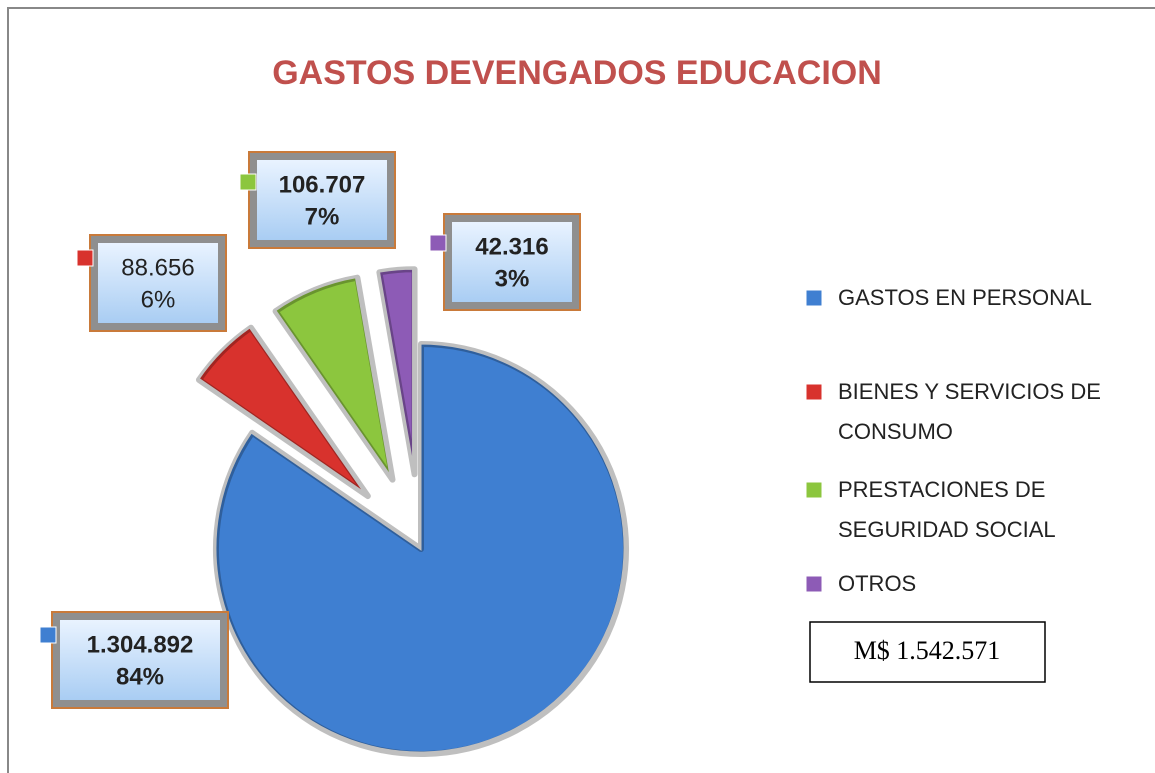 Image resolution: width=1155 pixels, height=773 pixels. I want to click on data-label: 88.656, so click(157, 267).